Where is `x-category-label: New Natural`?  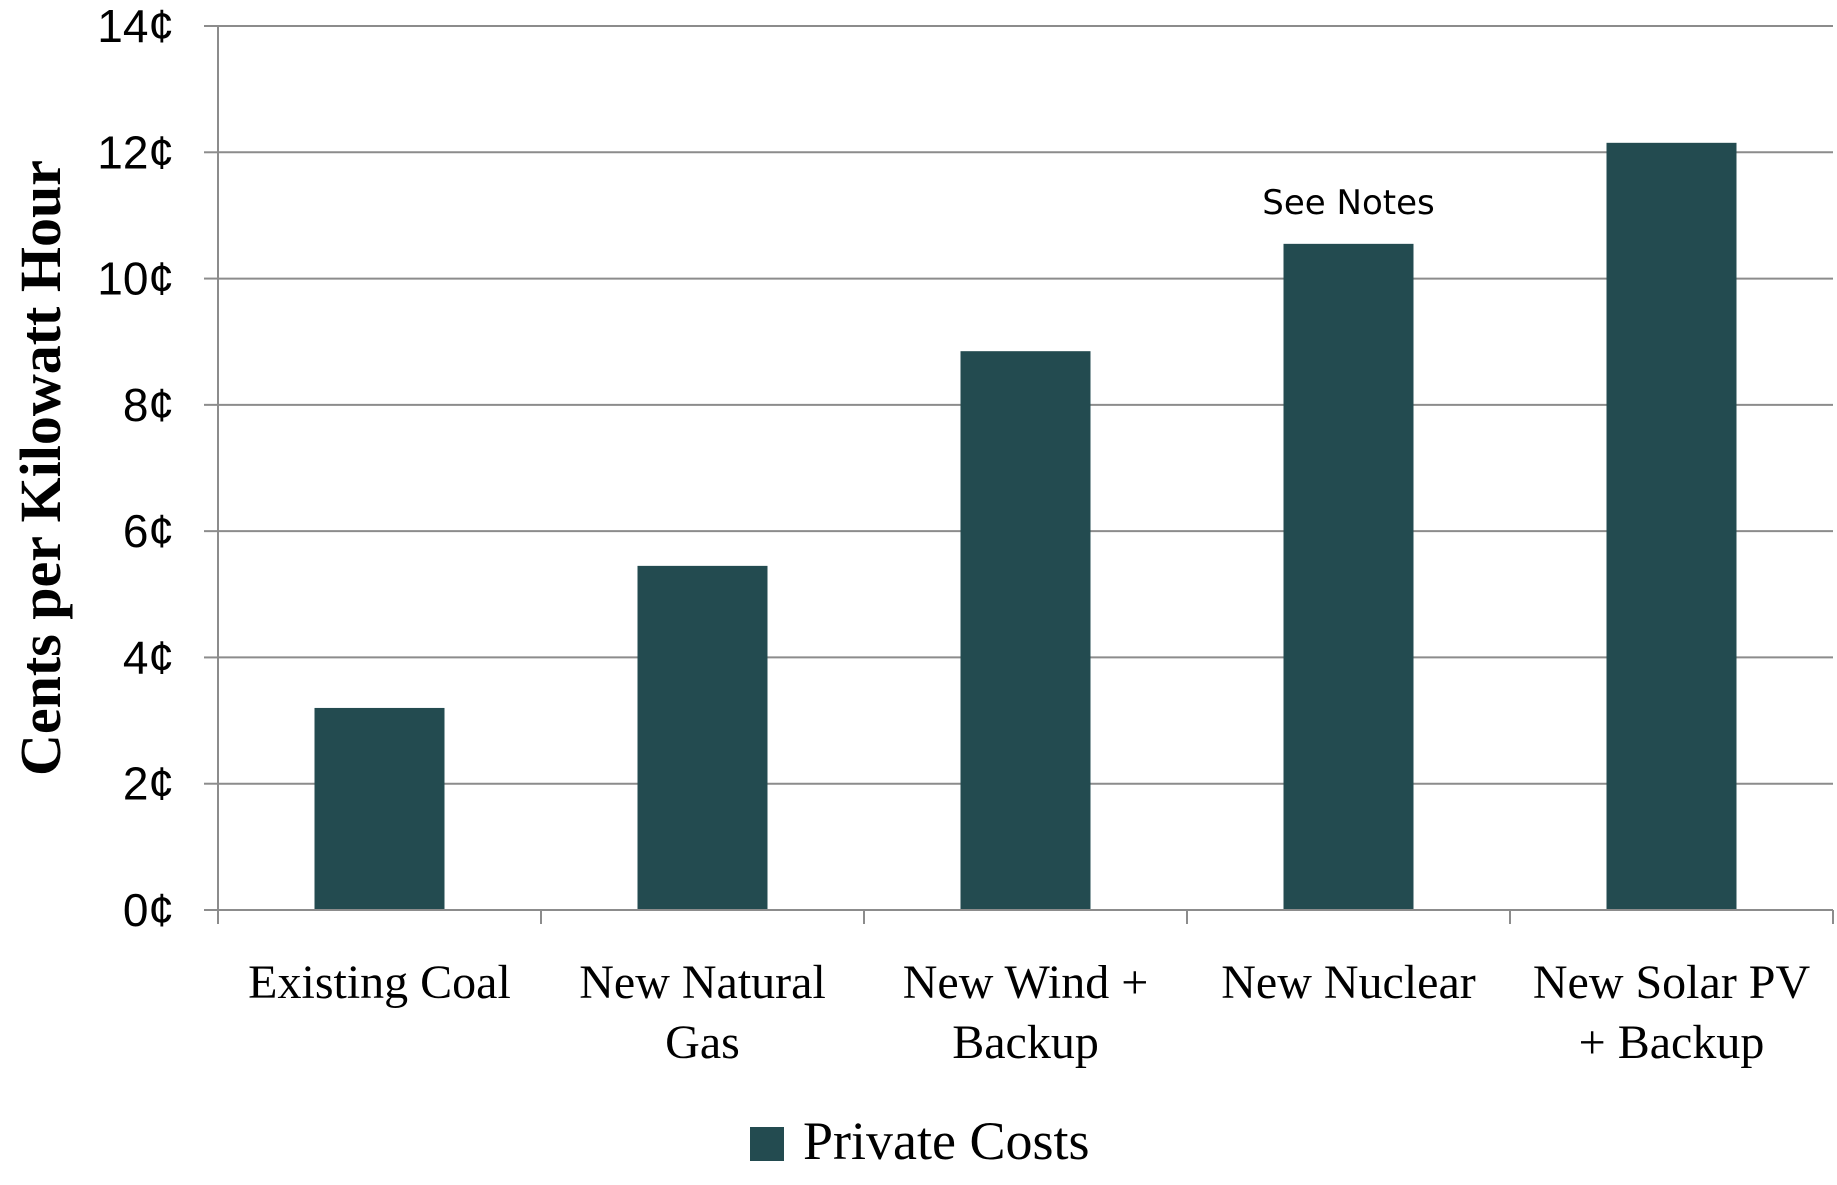
x-category-label: New Natural is located at coordinates (702, 982).